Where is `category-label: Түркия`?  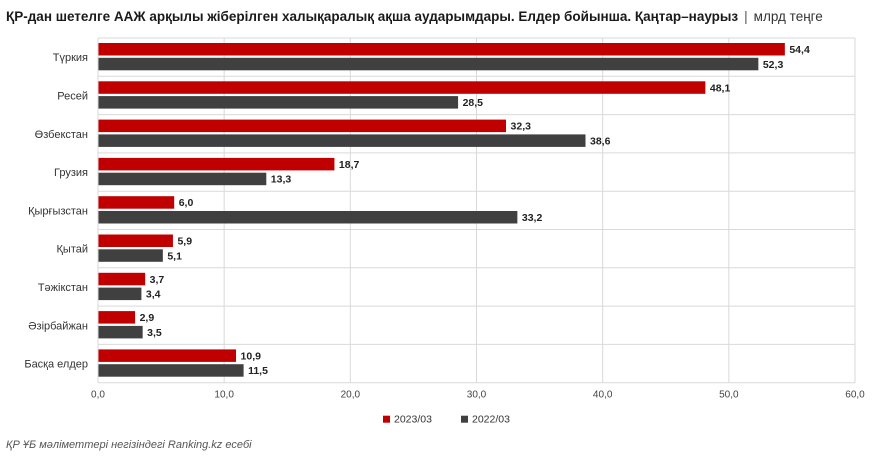 category-label: Түркия is located at coordinates (70, 58).